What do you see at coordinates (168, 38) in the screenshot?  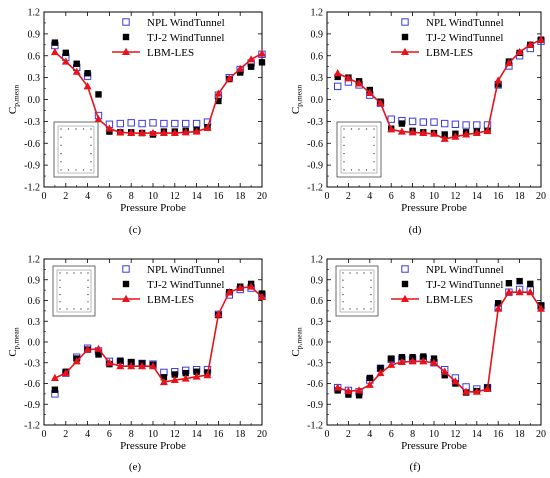 I see `legend: NPL WindTunnel TJ-2 WindTunnel LBM-LES` at bounding box center [168, 38].